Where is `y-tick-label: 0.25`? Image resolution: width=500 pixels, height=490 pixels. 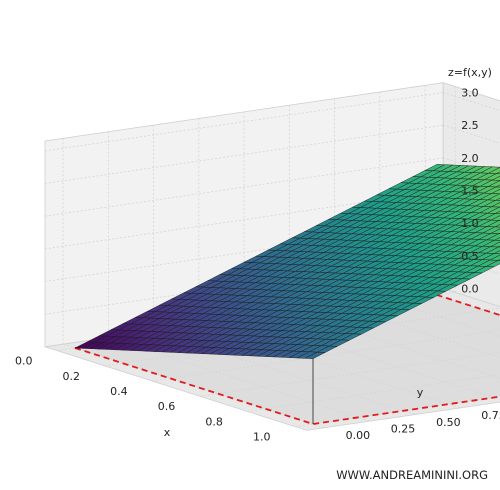
y-tick-label: 0.25 is located at coordinates (403, 429).